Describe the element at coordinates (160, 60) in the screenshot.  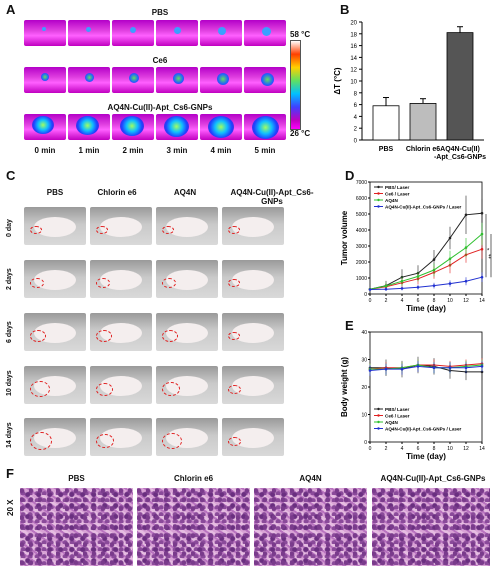
I see `panel-a-row-title-ce6: Ce6` at that location.